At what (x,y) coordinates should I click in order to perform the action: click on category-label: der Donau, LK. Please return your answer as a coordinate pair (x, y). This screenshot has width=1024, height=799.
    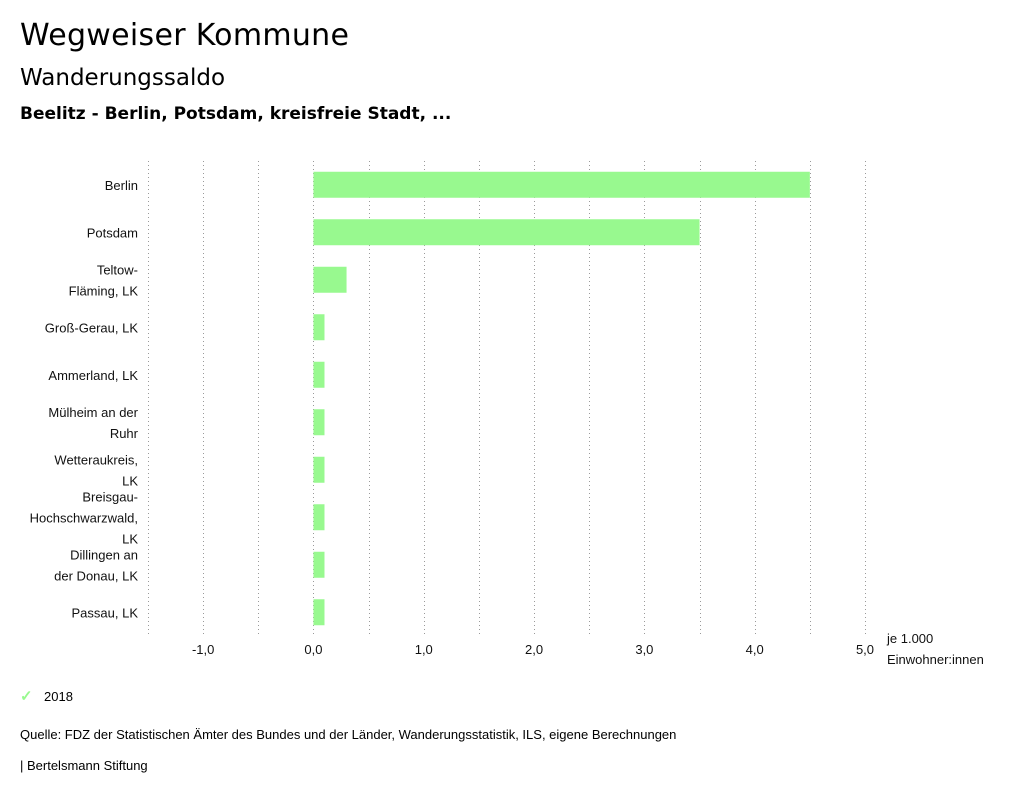
    Looking at the image, I should click on (96, 575).